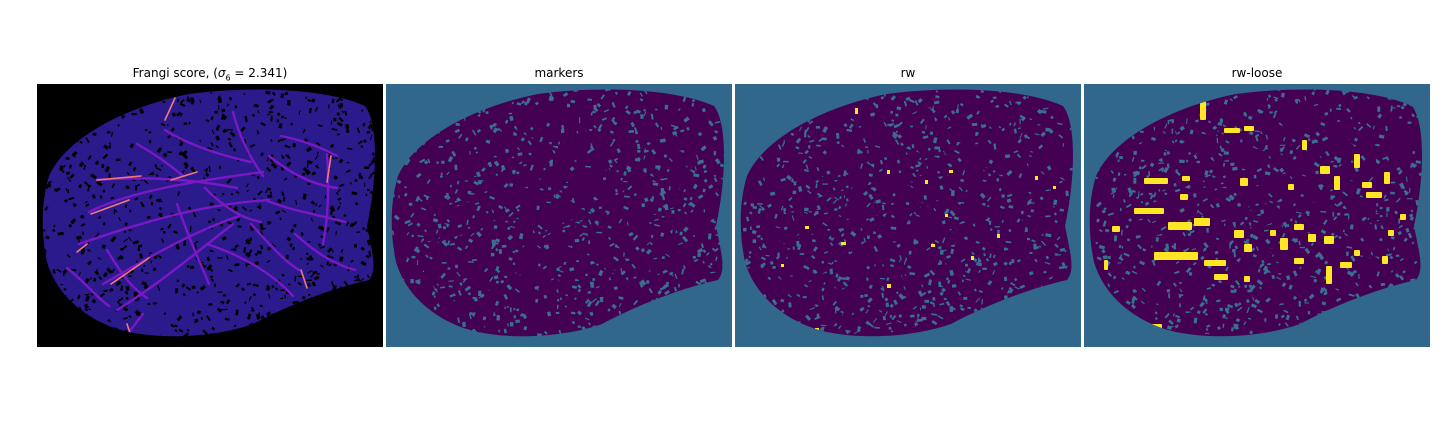  Describe the element at coordinates (170, 109) in the screenshot. I see `vessel-highlight` at that location.